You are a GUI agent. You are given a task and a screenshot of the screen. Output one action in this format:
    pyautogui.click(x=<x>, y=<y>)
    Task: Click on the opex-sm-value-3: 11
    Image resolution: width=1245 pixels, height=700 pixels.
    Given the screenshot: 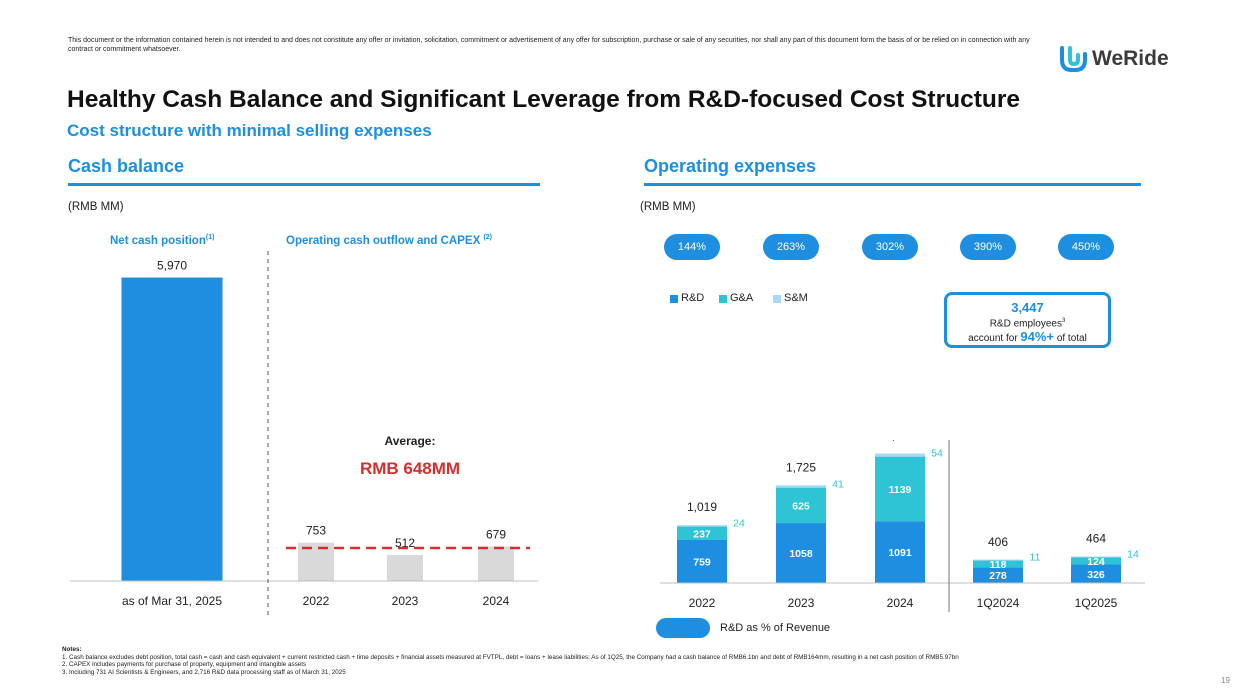 What is the action you would take?
    pyautogui.click(x=1035, y=558)
    